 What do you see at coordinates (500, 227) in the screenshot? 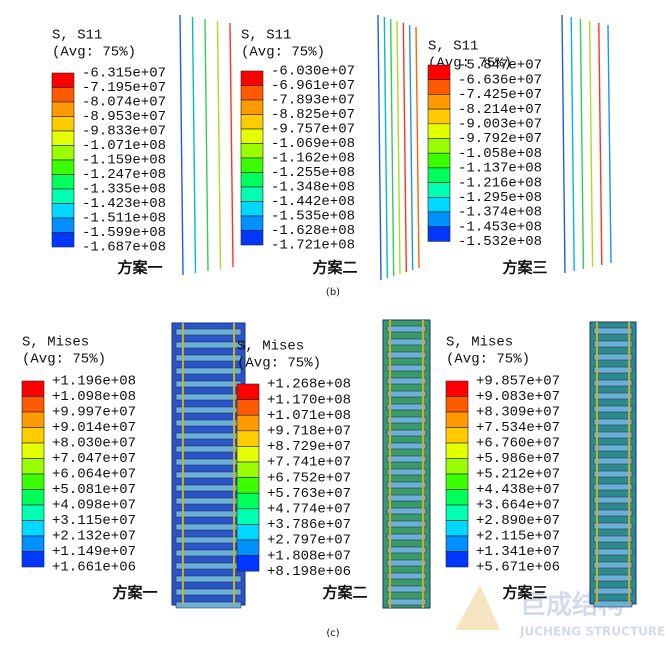
I see `legend-label: -1.453e+08` at bounding box center [500, 227].